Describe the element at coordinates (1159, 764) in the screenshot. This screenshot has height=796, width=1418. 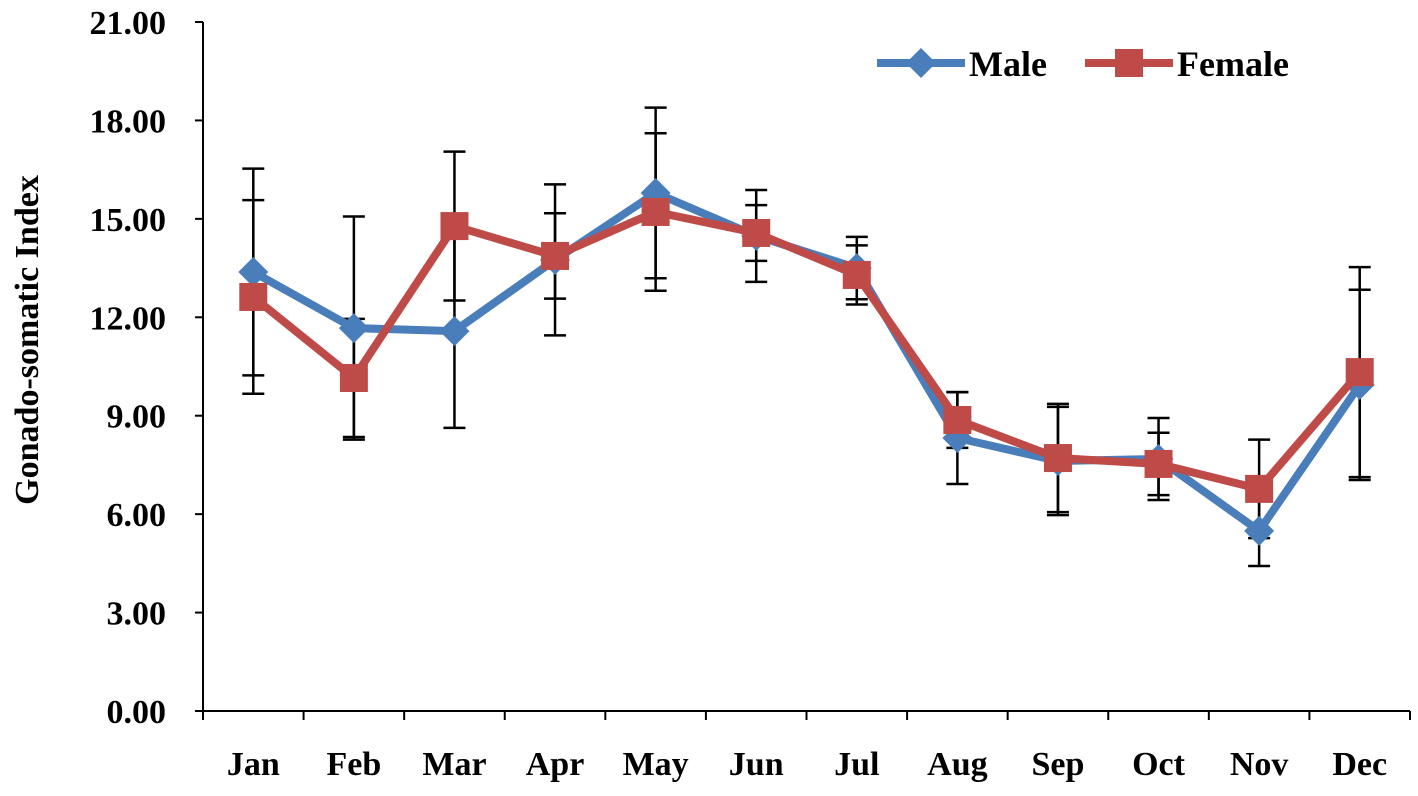
I see `x-tick-label: Oct` at that location.